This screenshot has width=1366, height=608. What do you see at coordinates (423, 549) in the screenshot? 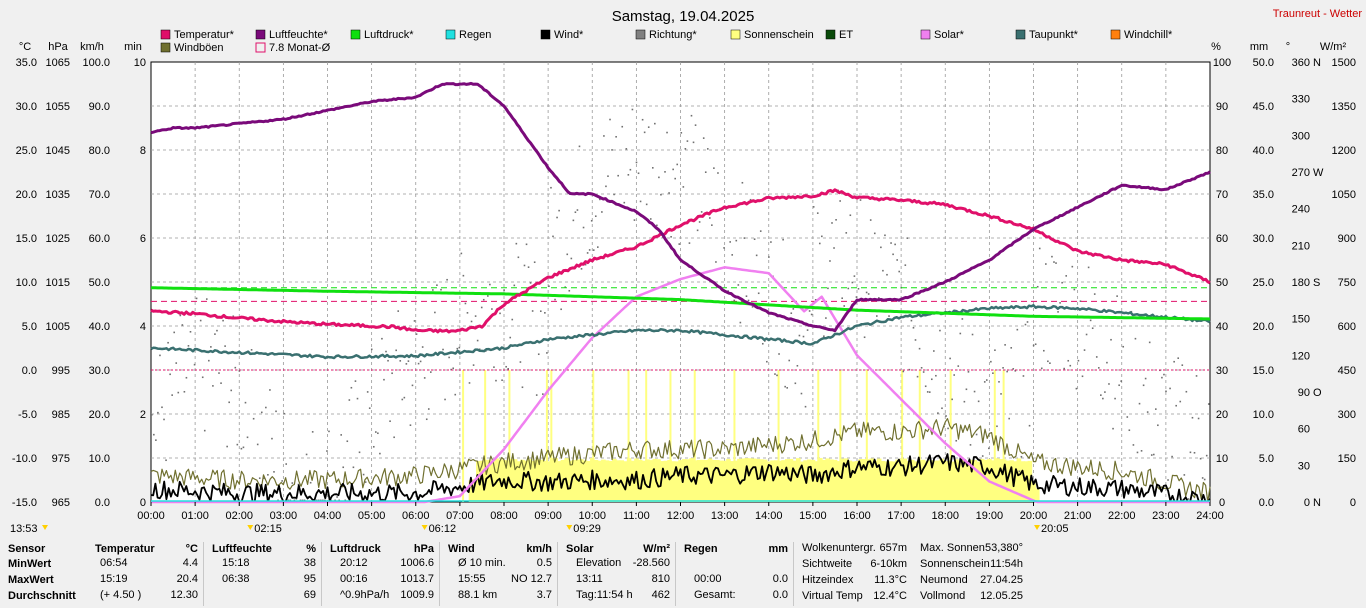
I see `stats-unit: hPa` at bounding box center [423, 549].